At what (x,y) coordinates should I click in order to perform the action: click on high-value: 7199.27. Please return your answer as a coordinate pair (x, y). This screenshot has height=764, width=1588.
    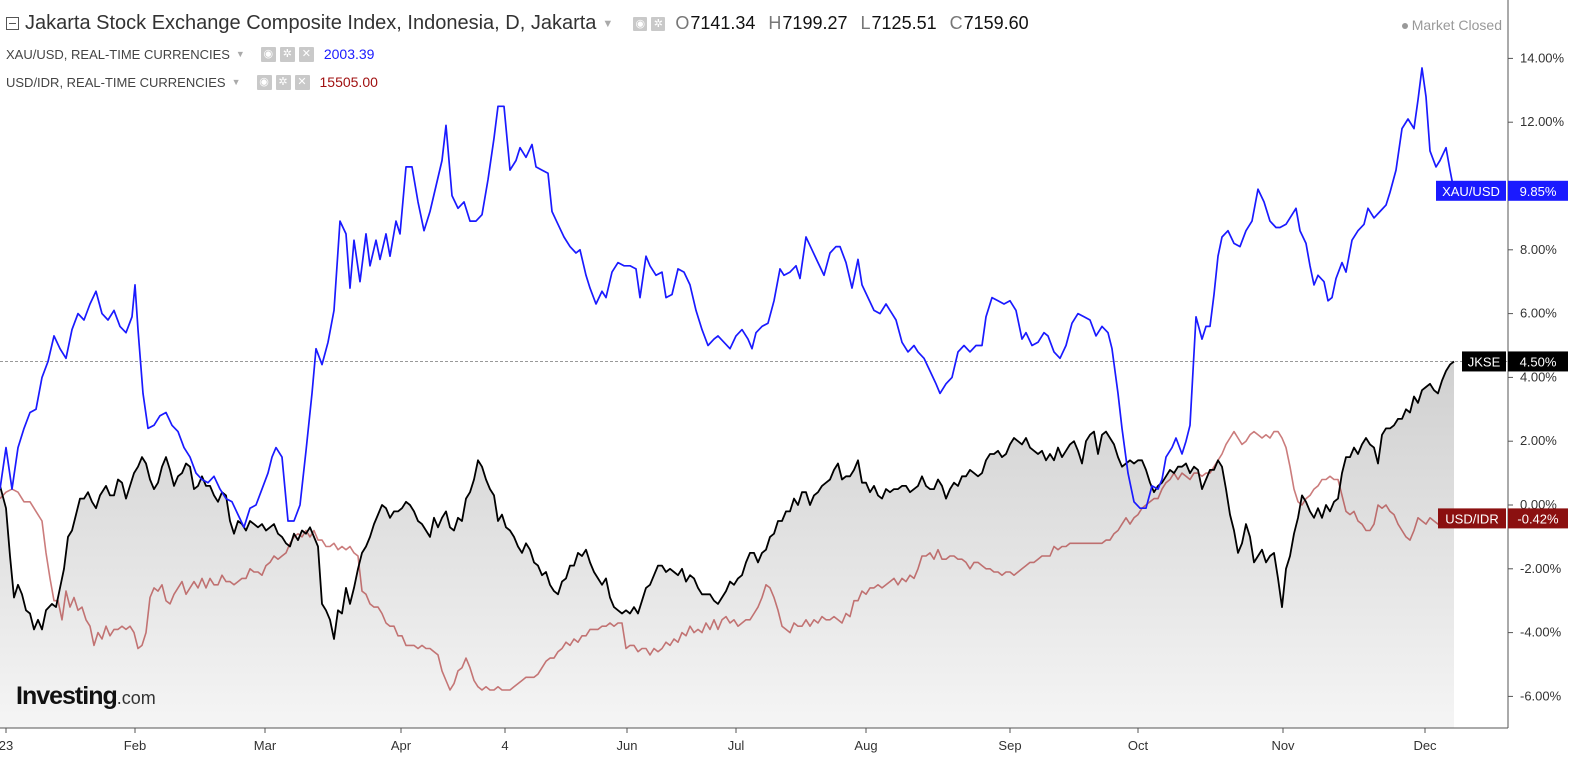
    Looking at the image, I should click on (815, 23).